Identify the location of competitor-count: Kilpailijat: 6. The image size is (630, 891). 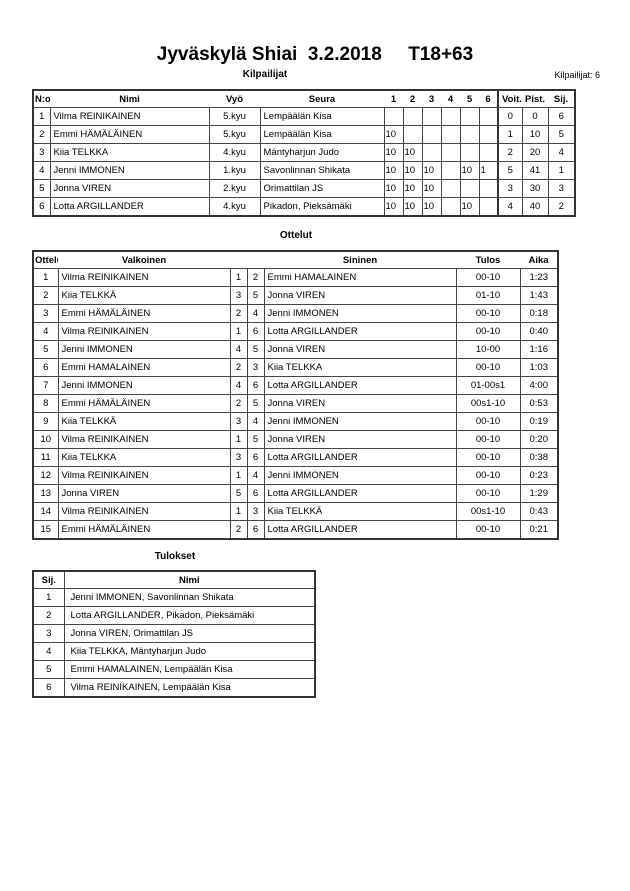
(577, 75).